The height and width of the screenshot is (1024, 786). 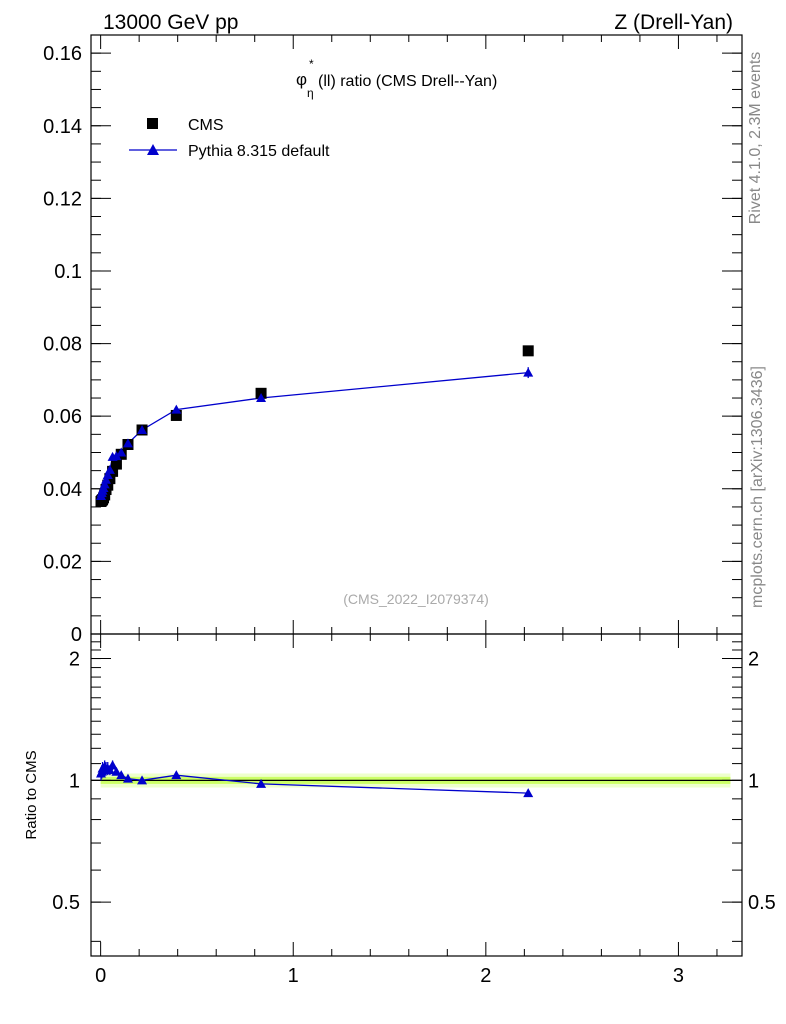 I want to click on main-ytick-label: 0, so click(x=76, y=635).